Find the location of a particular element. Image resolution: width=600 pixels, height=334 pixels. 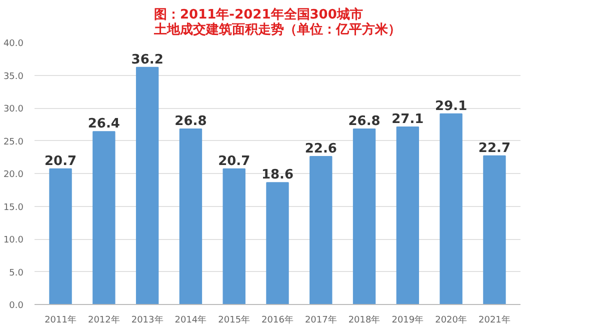

data-label: 18.6 is located at coordinates (277, 175).